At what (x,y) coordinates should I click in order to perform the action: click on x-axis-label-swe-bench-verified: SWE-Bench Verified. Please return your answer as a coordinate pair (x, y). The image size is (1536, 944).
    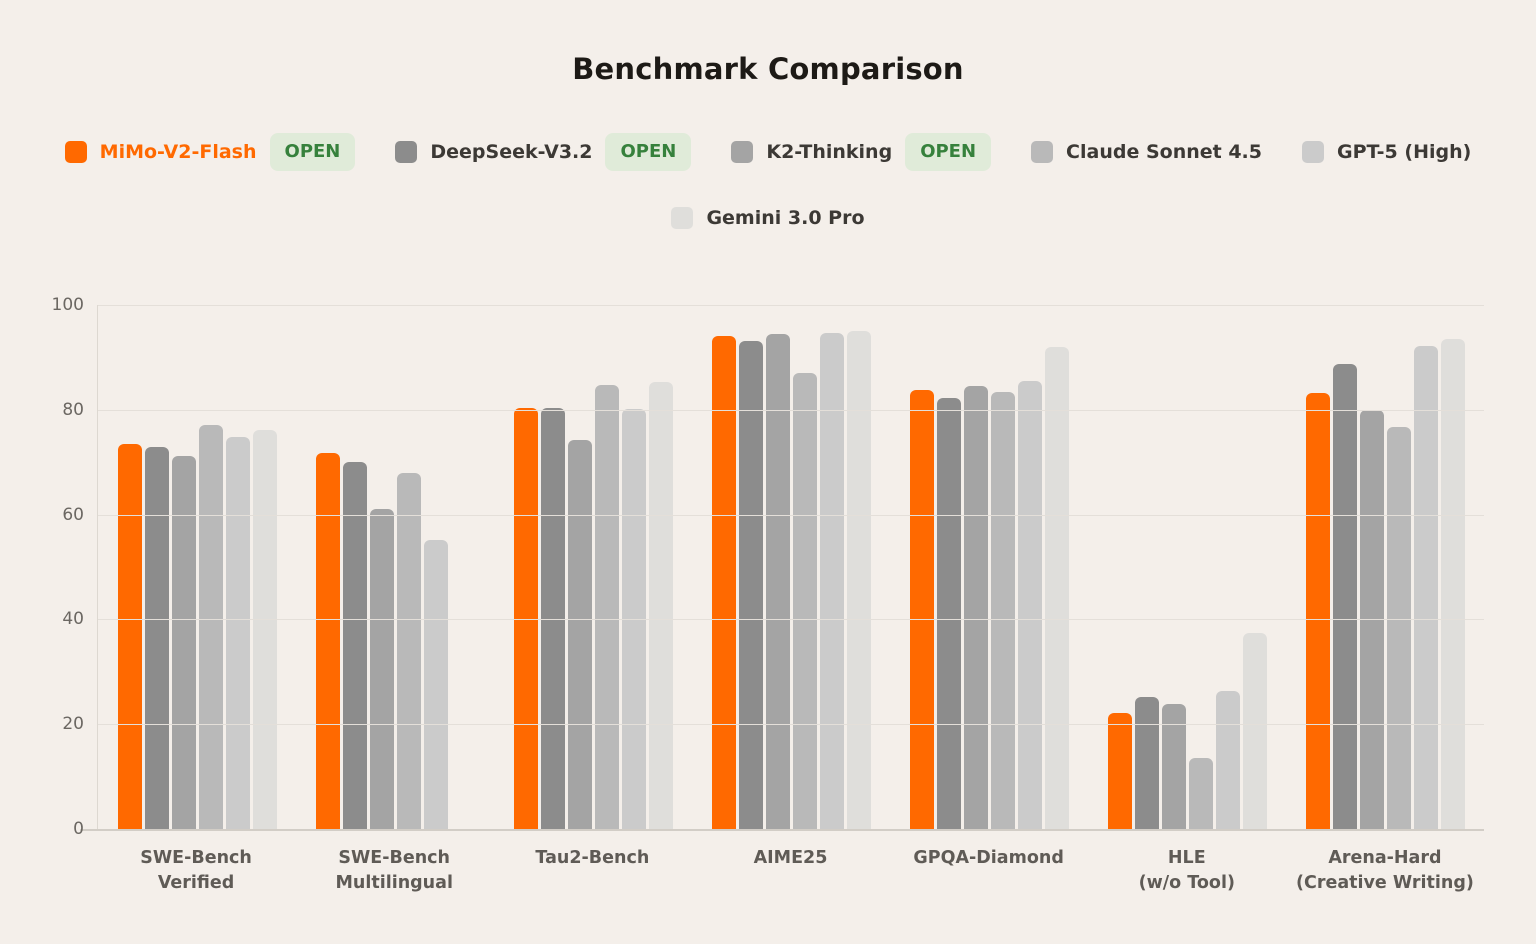
    Looking at the image, I should click on (196, 871).